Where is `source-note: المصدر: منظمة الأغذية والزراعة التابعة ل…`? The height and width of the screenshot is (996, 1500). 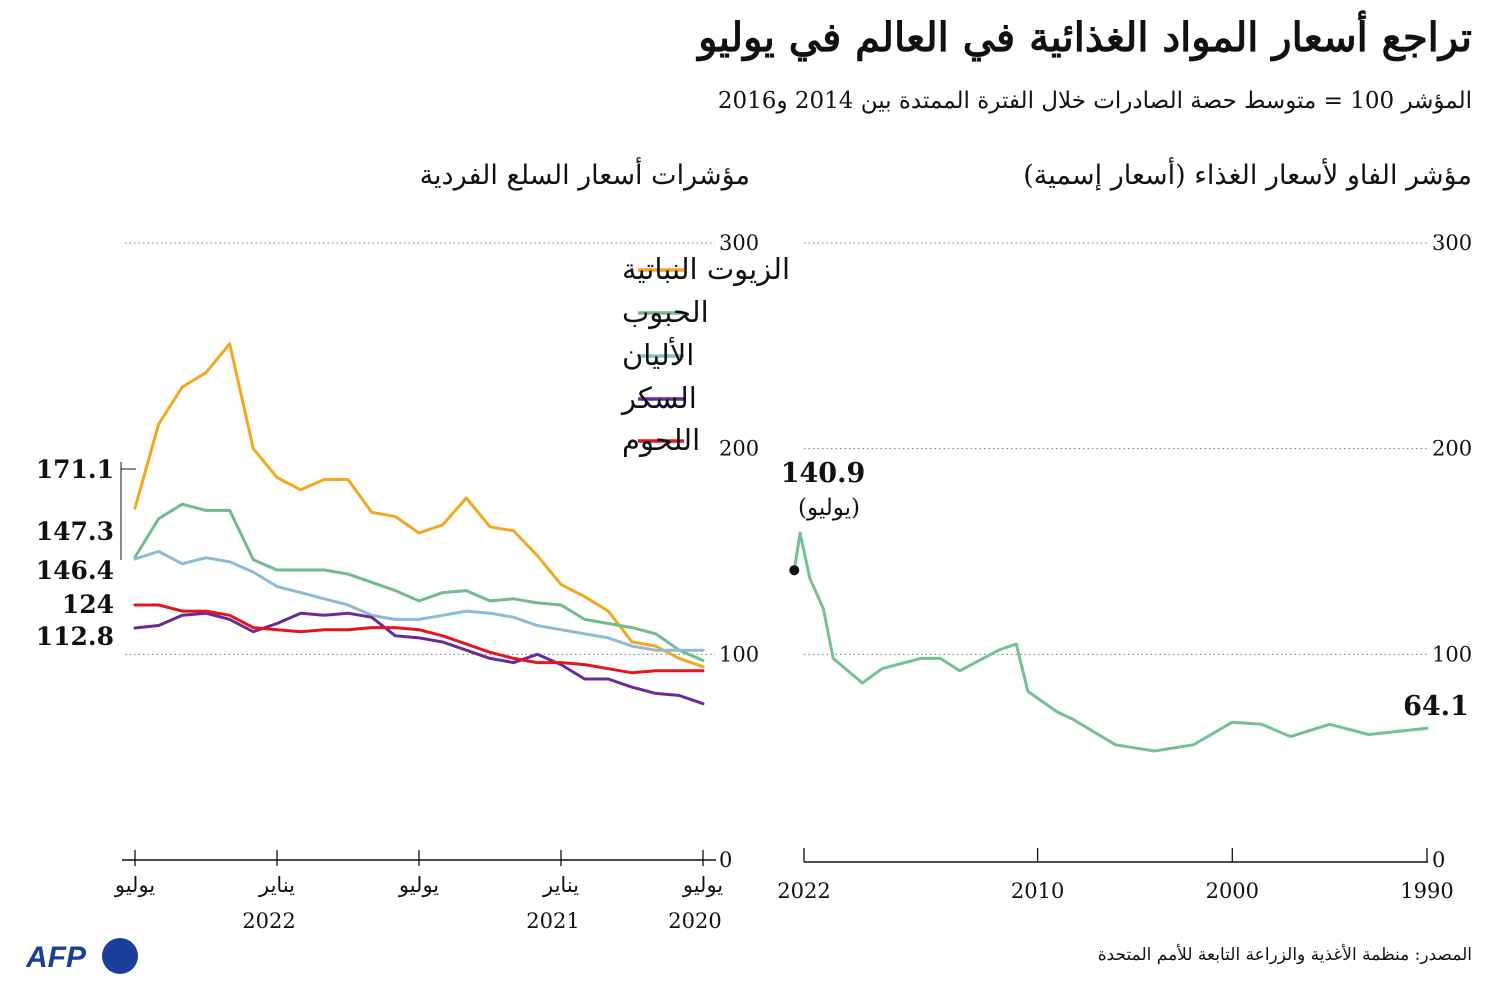 source-note: المصدر: منظمة الأغذية والزراعة التابعة ل… is located at coordinates (1284, 955).